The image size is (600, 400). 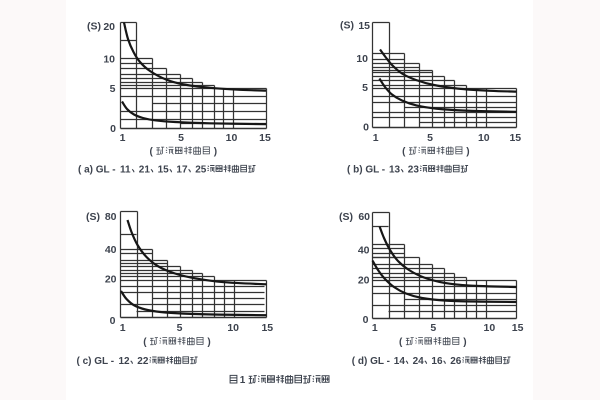 What do you see at coordinates (366, 170) in the screenshot?
I see `svg-text: ( b) GL -` at bounding box center [366, 170].